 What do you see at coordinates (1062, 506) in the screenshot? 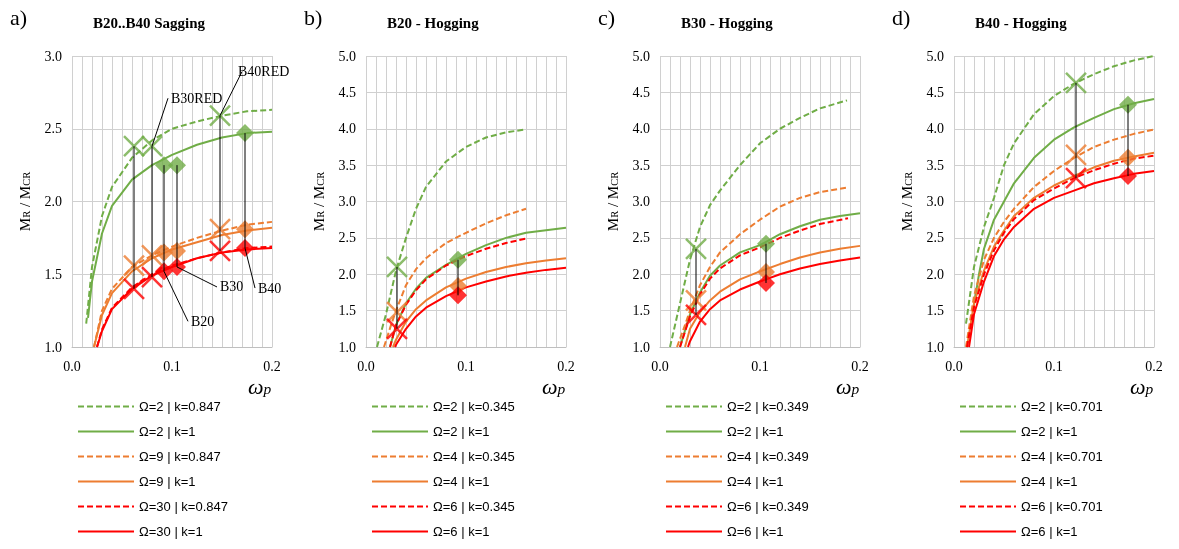
I see `legend-label: Ω=6 | k=0.701` at bounding box center [1062, 506].